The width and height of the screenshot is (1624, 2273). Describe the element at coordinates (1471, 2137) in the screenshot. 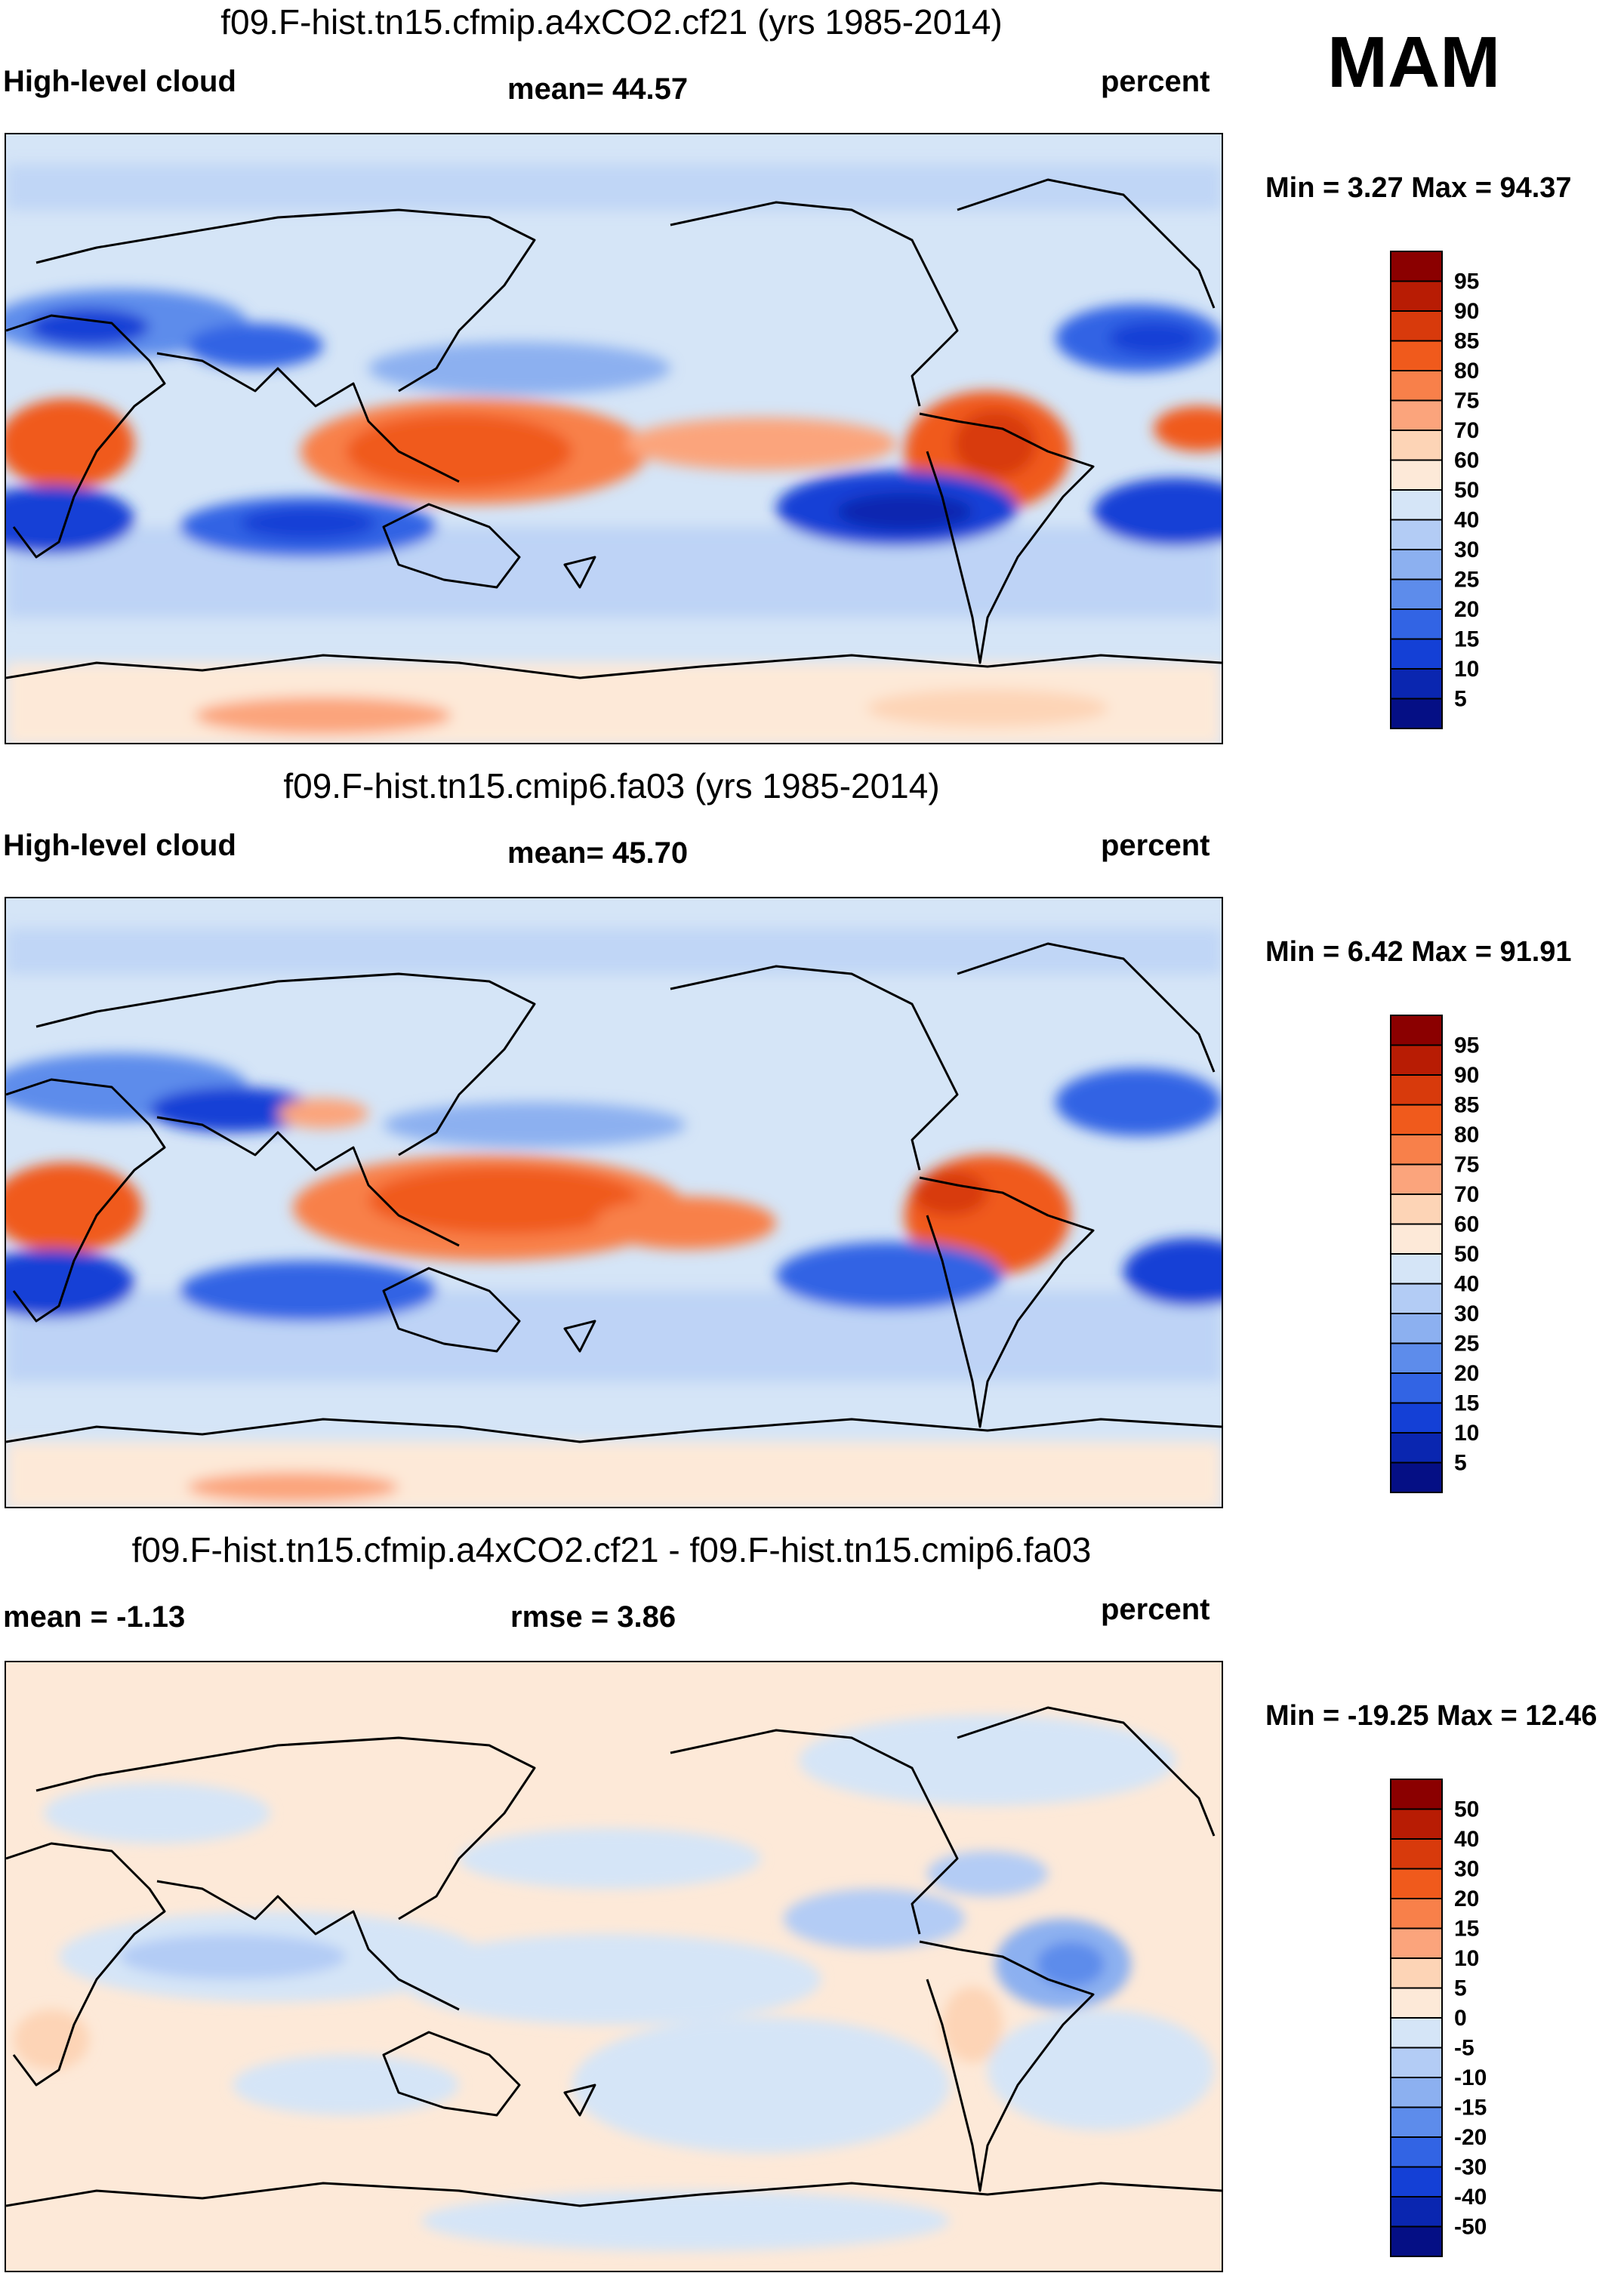

I see `colorbar-tick-label: -20` at that location.